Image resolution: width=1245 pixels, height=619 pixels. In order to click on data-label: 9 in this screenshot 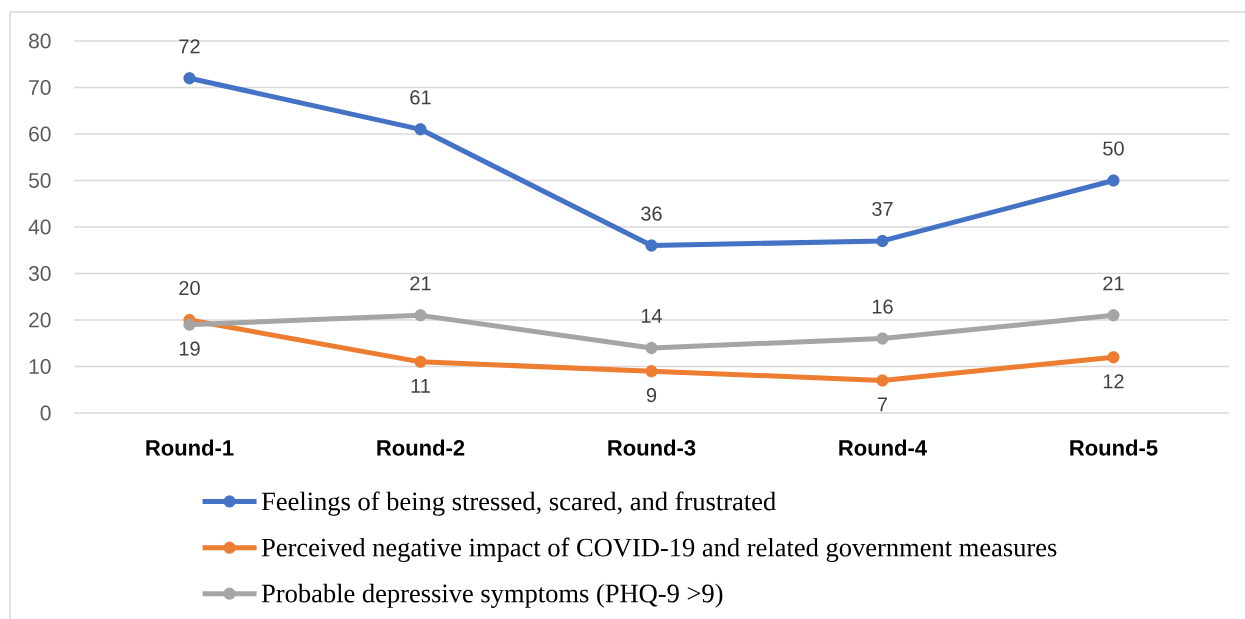, I will do `click(651, 395)`.